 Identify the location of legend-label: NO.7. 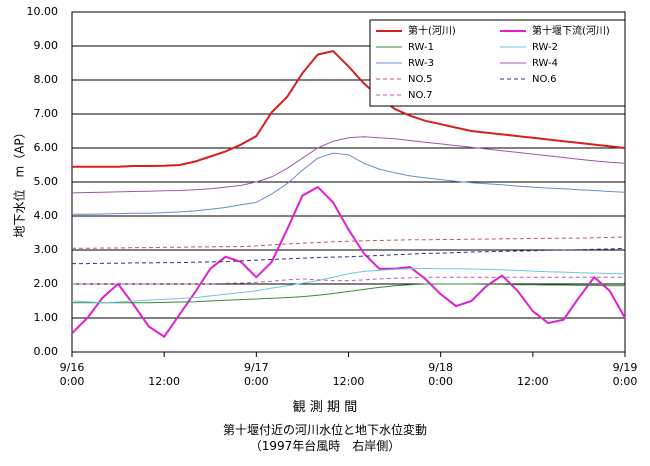
(420, 95).